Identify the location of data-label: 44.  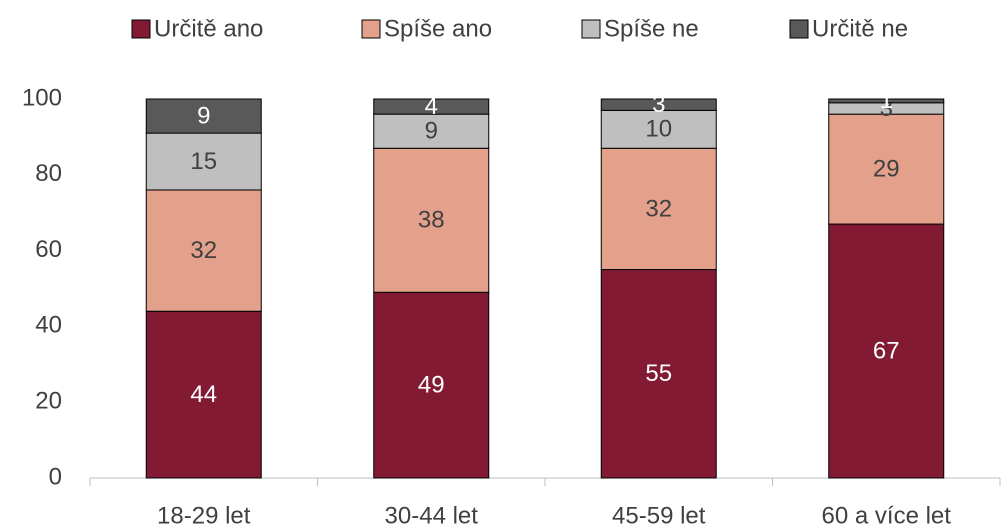
(203, 394).